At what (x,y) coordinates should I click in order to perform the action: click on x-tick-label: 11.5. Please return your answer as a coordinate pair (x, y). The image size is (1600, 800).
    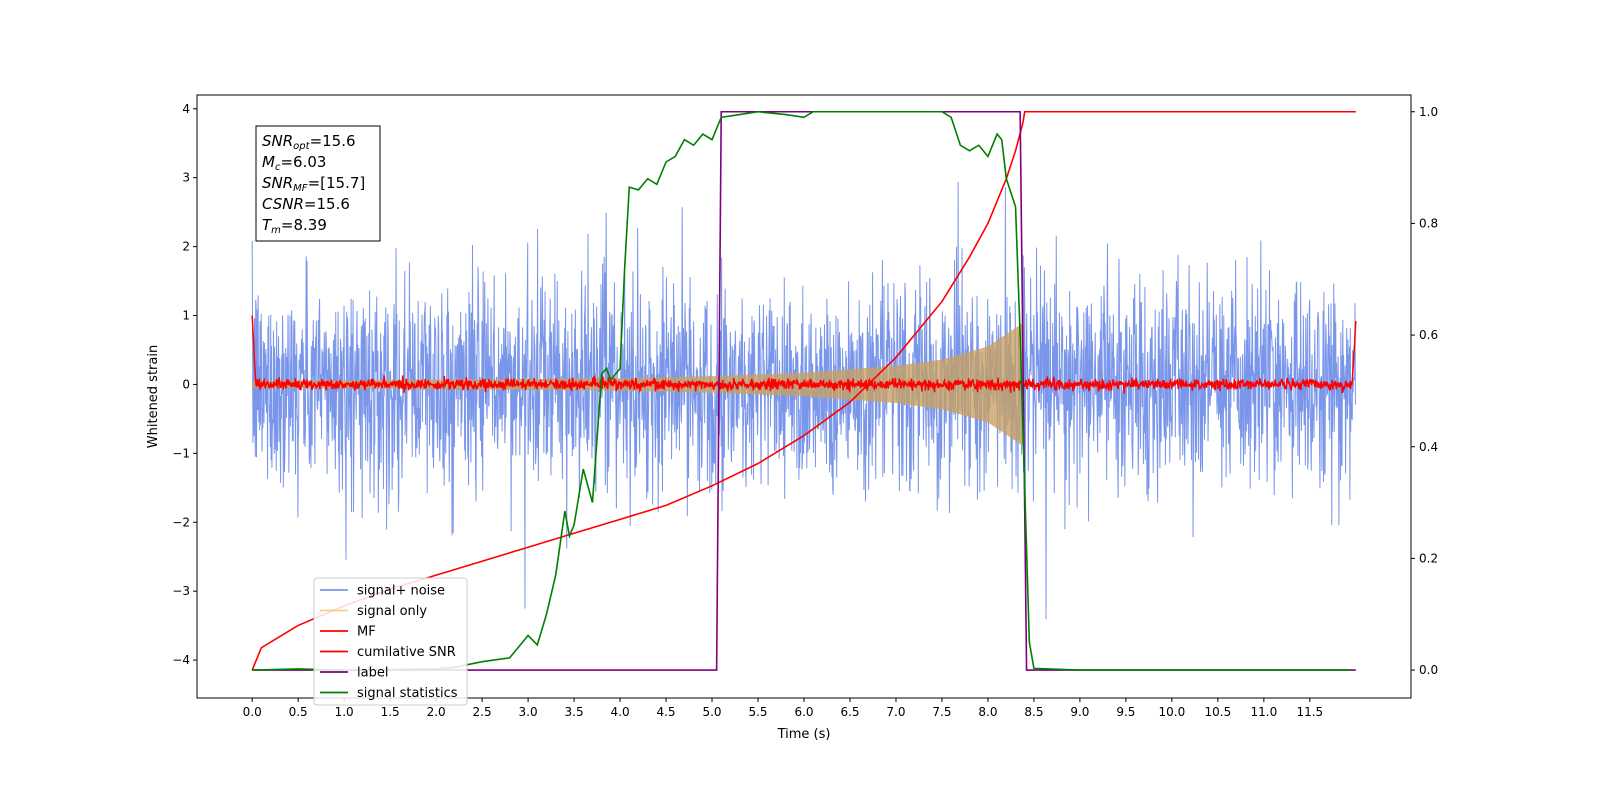
    Looking at the image, I should click on (1309, 712).